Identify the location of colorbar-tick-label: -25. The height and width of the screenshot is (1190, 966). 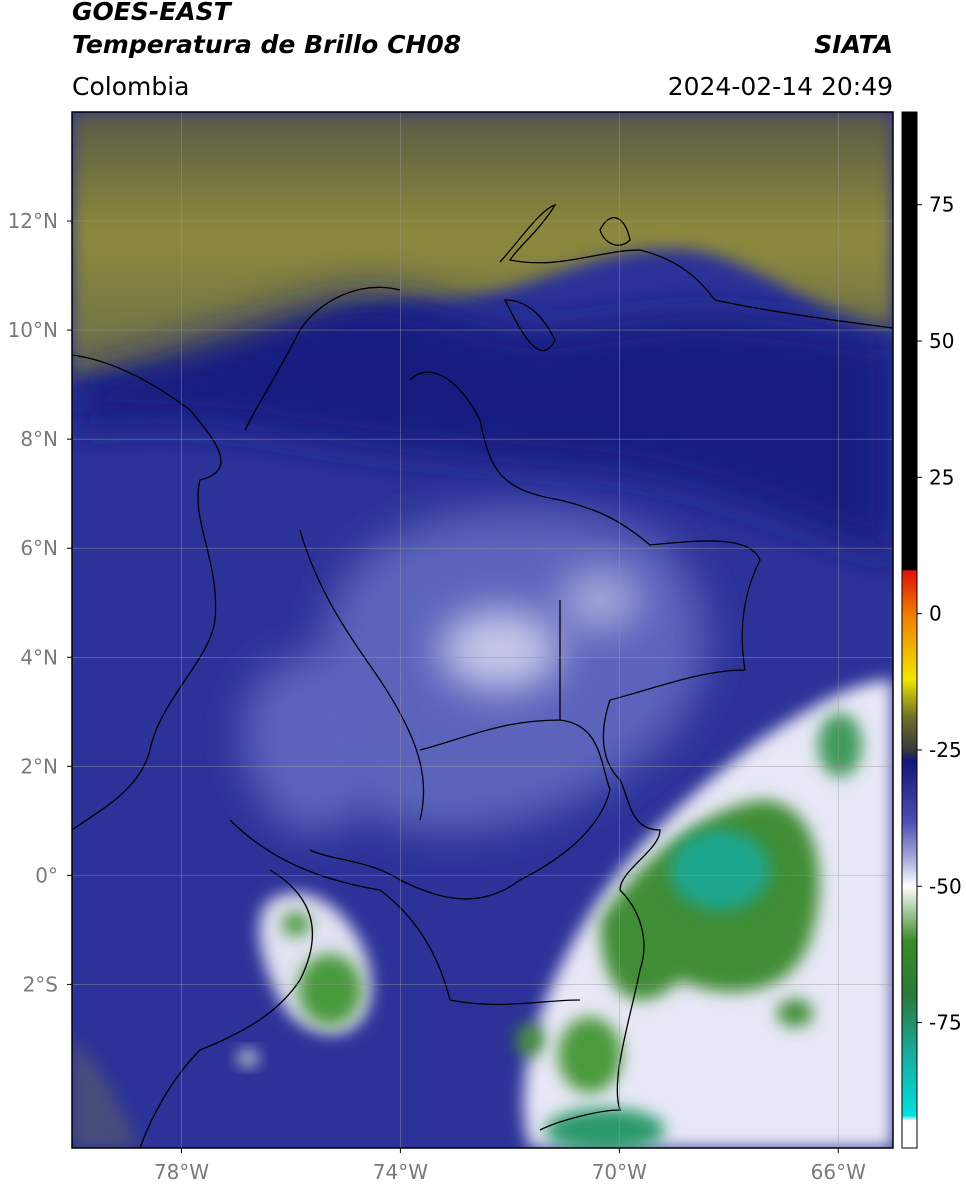
(945, 750).